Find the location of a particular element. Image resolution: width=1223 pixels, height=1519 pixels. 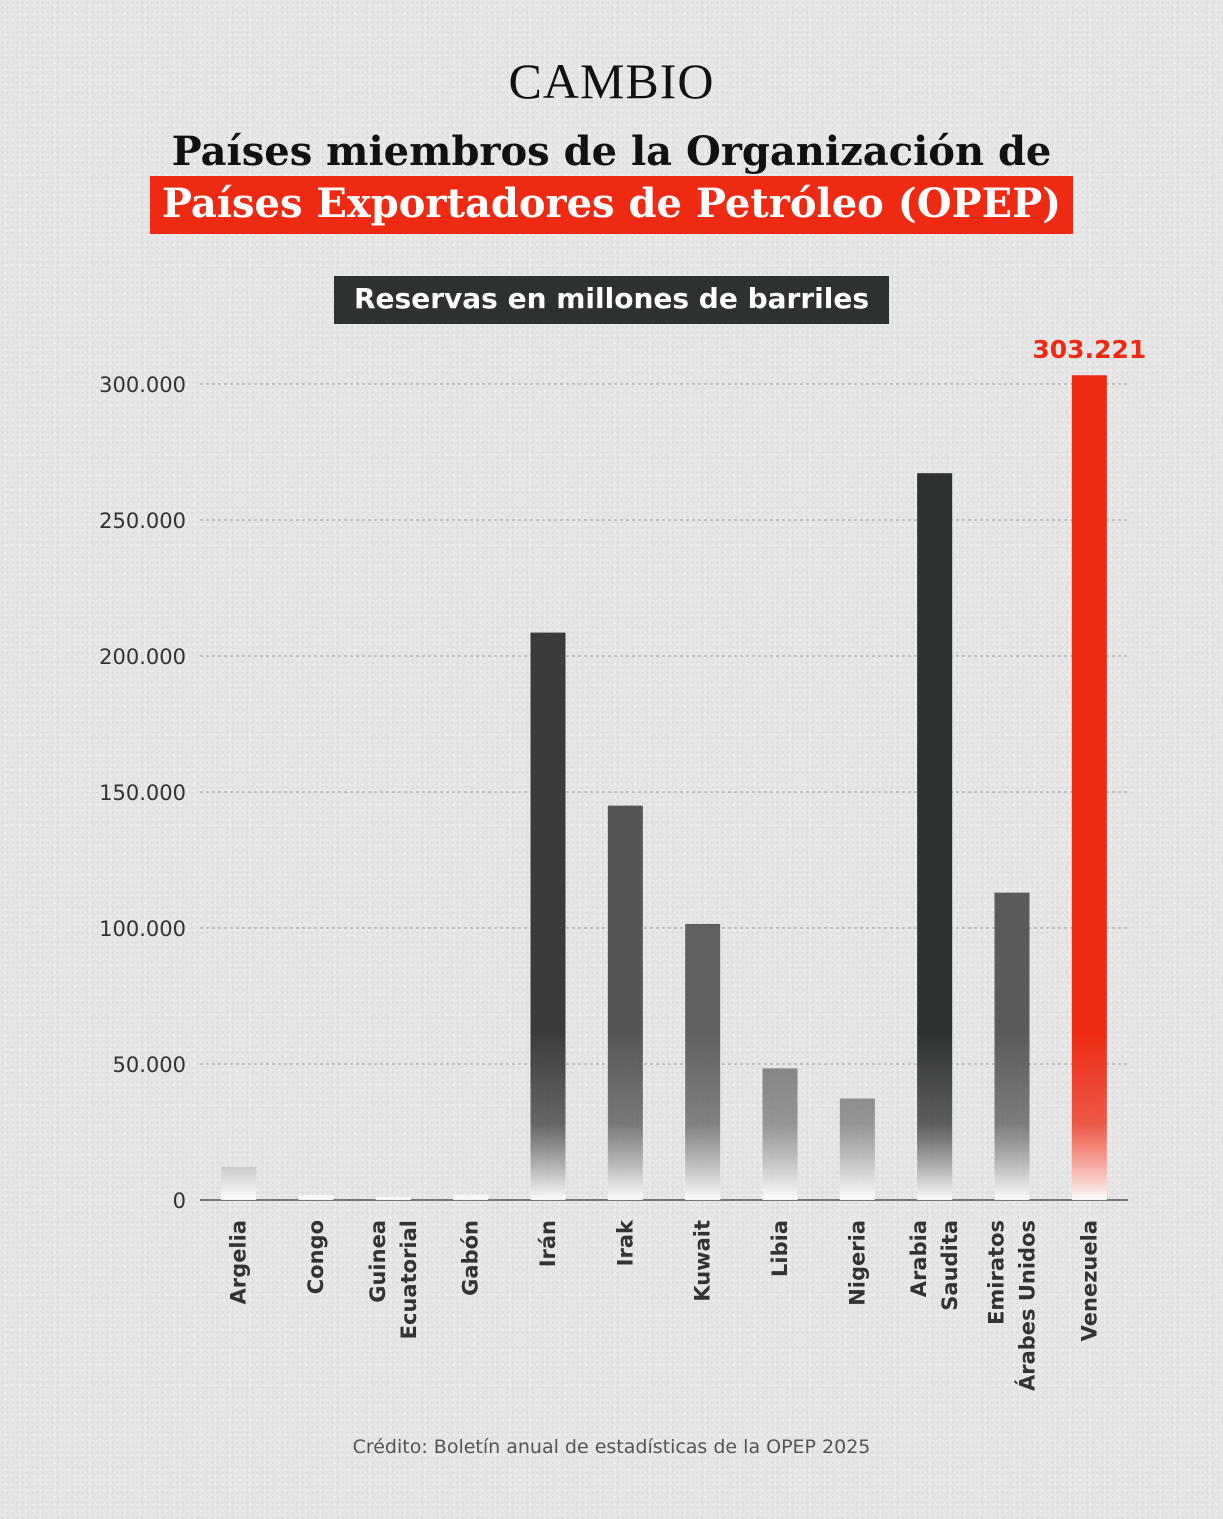

chart-title-line-2: Países Exportadores de Petróleo (OPEP) is located at coordinates (611, 205).